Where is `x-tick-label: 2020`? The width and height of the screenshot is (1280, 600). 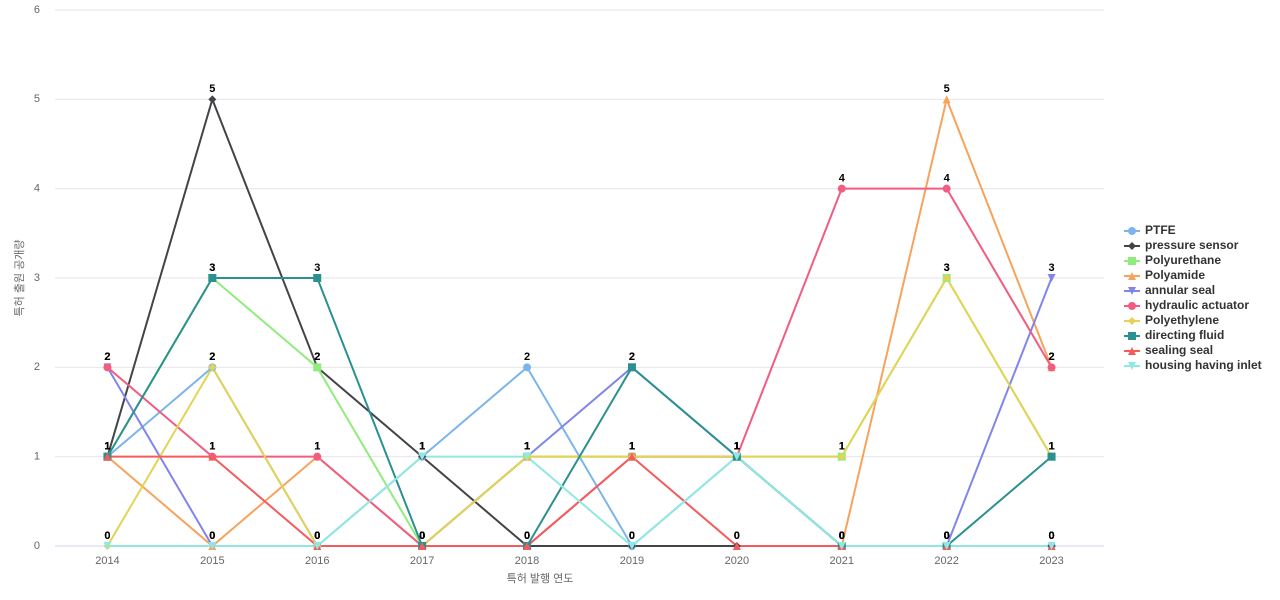
x-tick-label: 2020 is located at coordinates (737, 561).